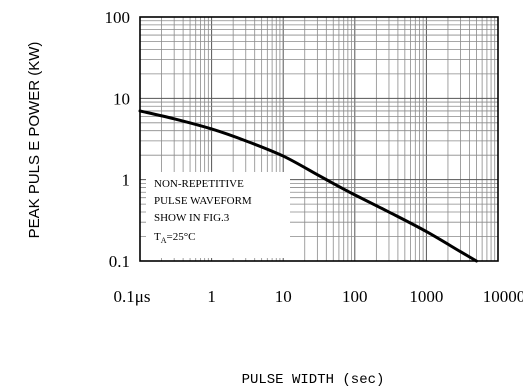 This screenshot has width=523, height=392. Describe the element at coordinates (164, 240) in the screenshot. I see `temperature-subscript: A` at that location.